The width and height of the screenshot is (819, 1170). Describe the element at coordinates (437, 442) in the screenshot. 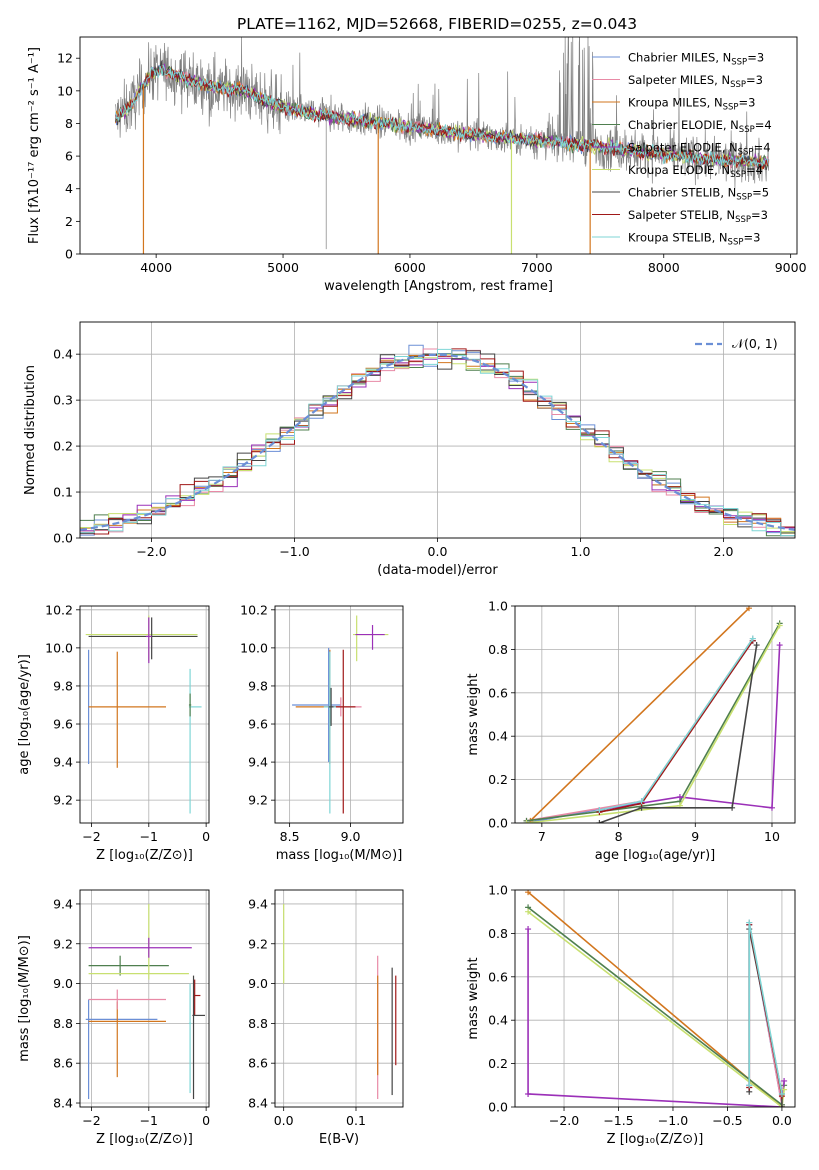

I see `residual-histogram-step` at that location.